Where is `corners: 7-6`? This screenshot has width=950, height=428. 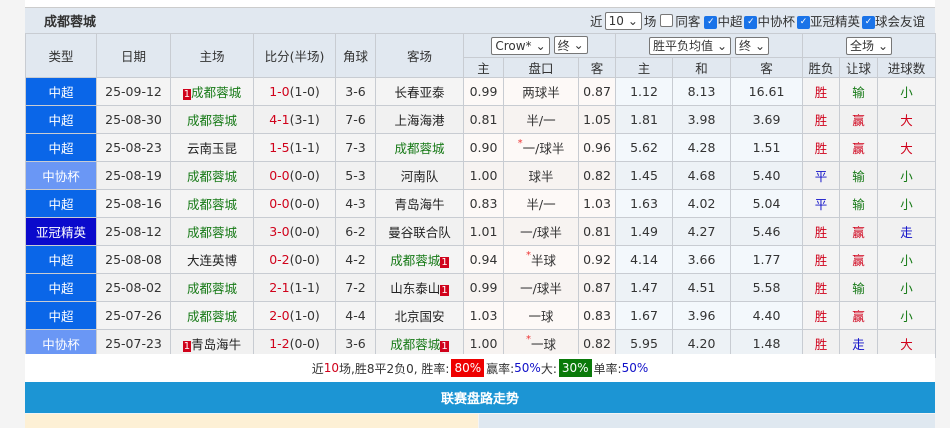
corners: 7-6 is located at coordinates (355, 119).